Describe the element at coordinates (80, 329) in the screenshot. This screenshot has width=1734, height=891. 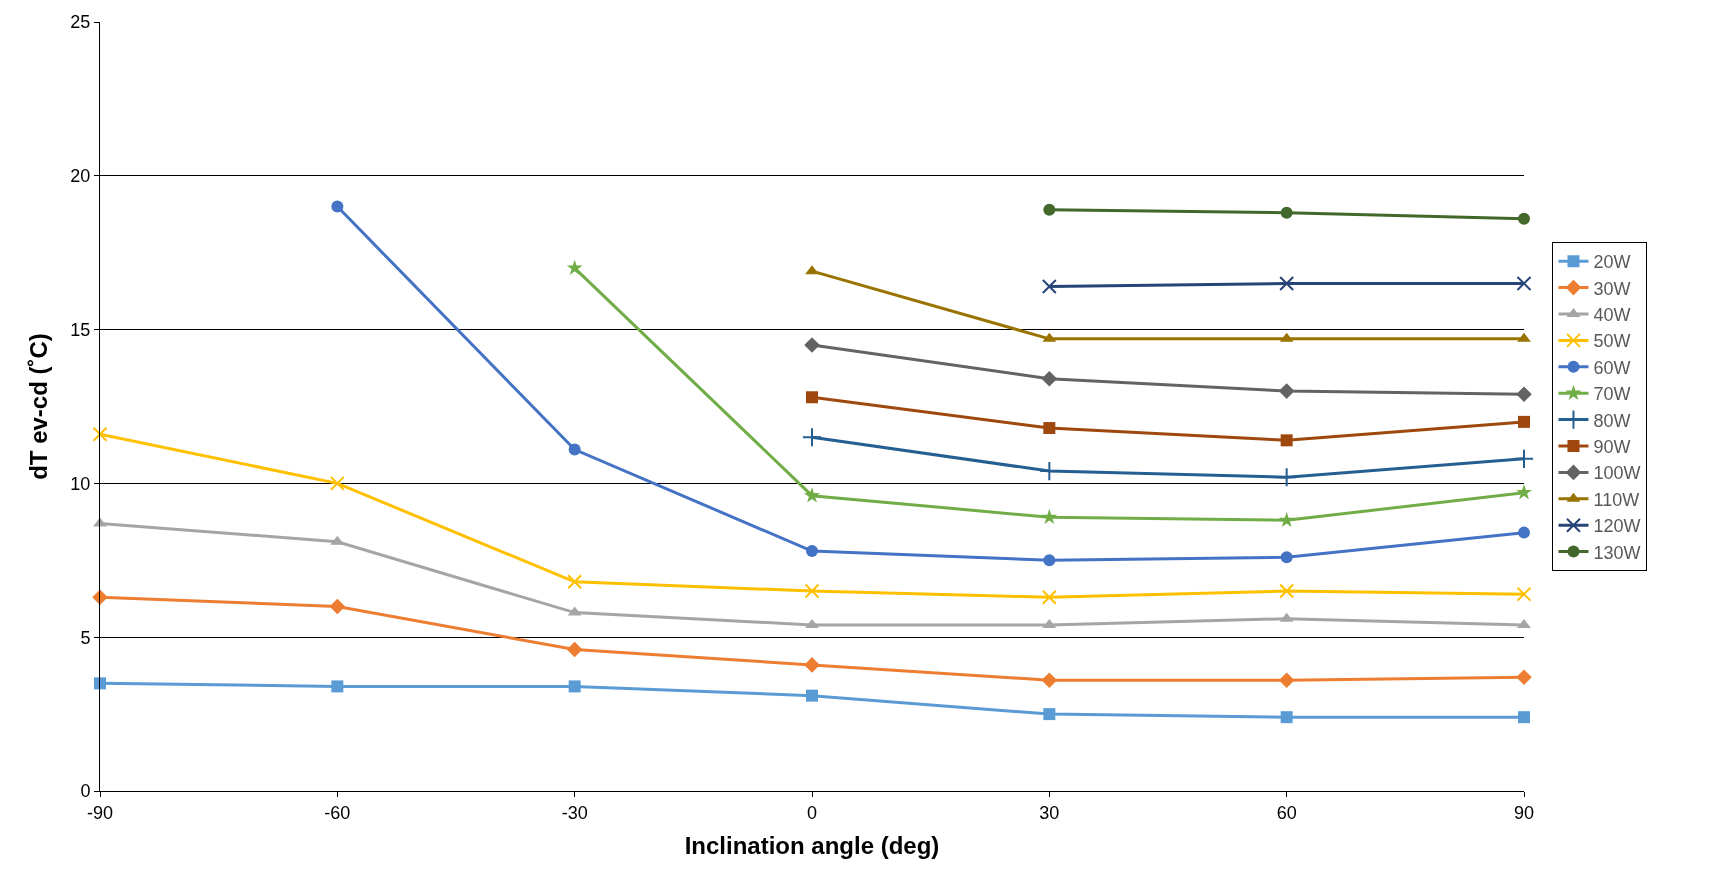
I see `y-tick-label: 15` at that location.